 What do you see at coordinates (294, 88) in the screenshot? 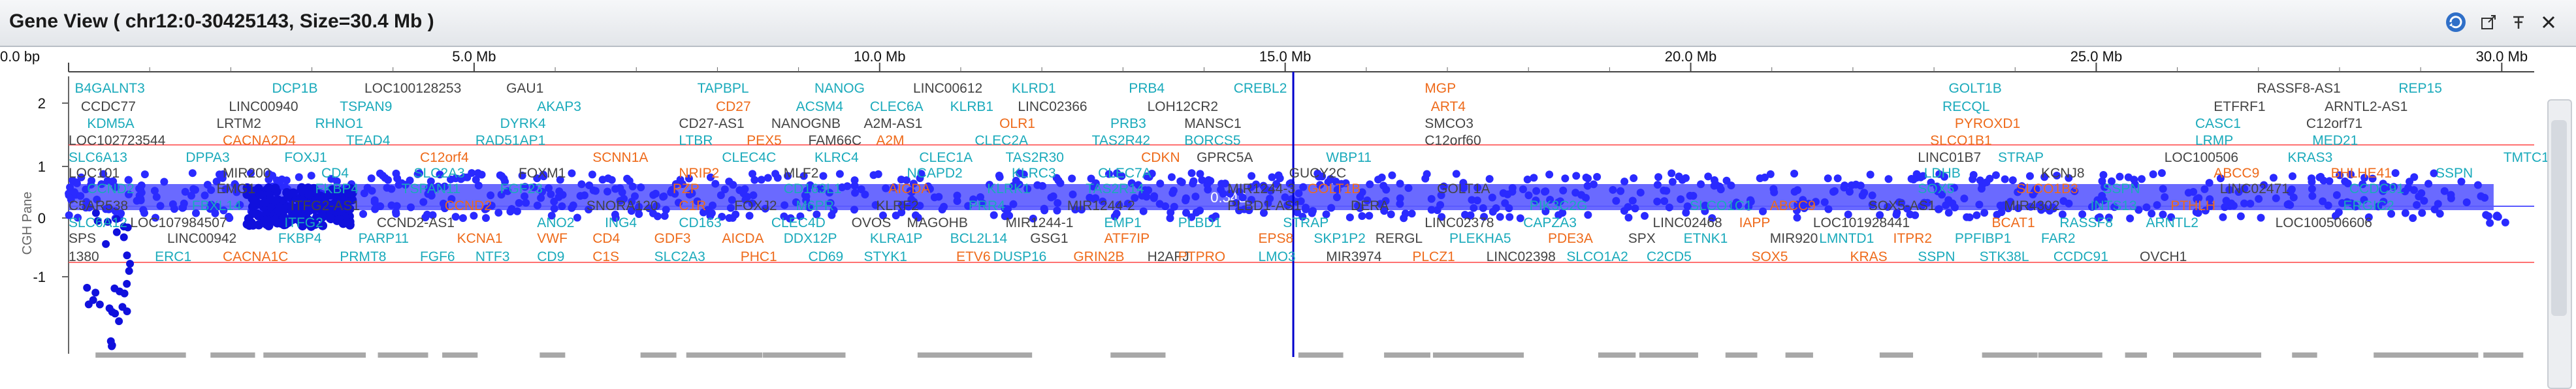
I see `gene-label: DCP1B` at bounding box center [294, 88].